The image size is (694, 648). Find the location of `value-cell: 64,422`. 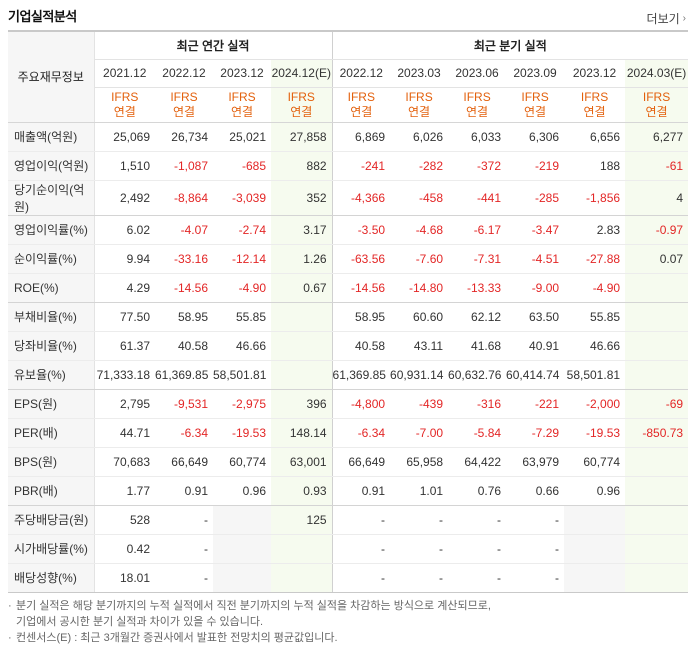

value-cell: 64,422 is located at coordinates (477, 462).